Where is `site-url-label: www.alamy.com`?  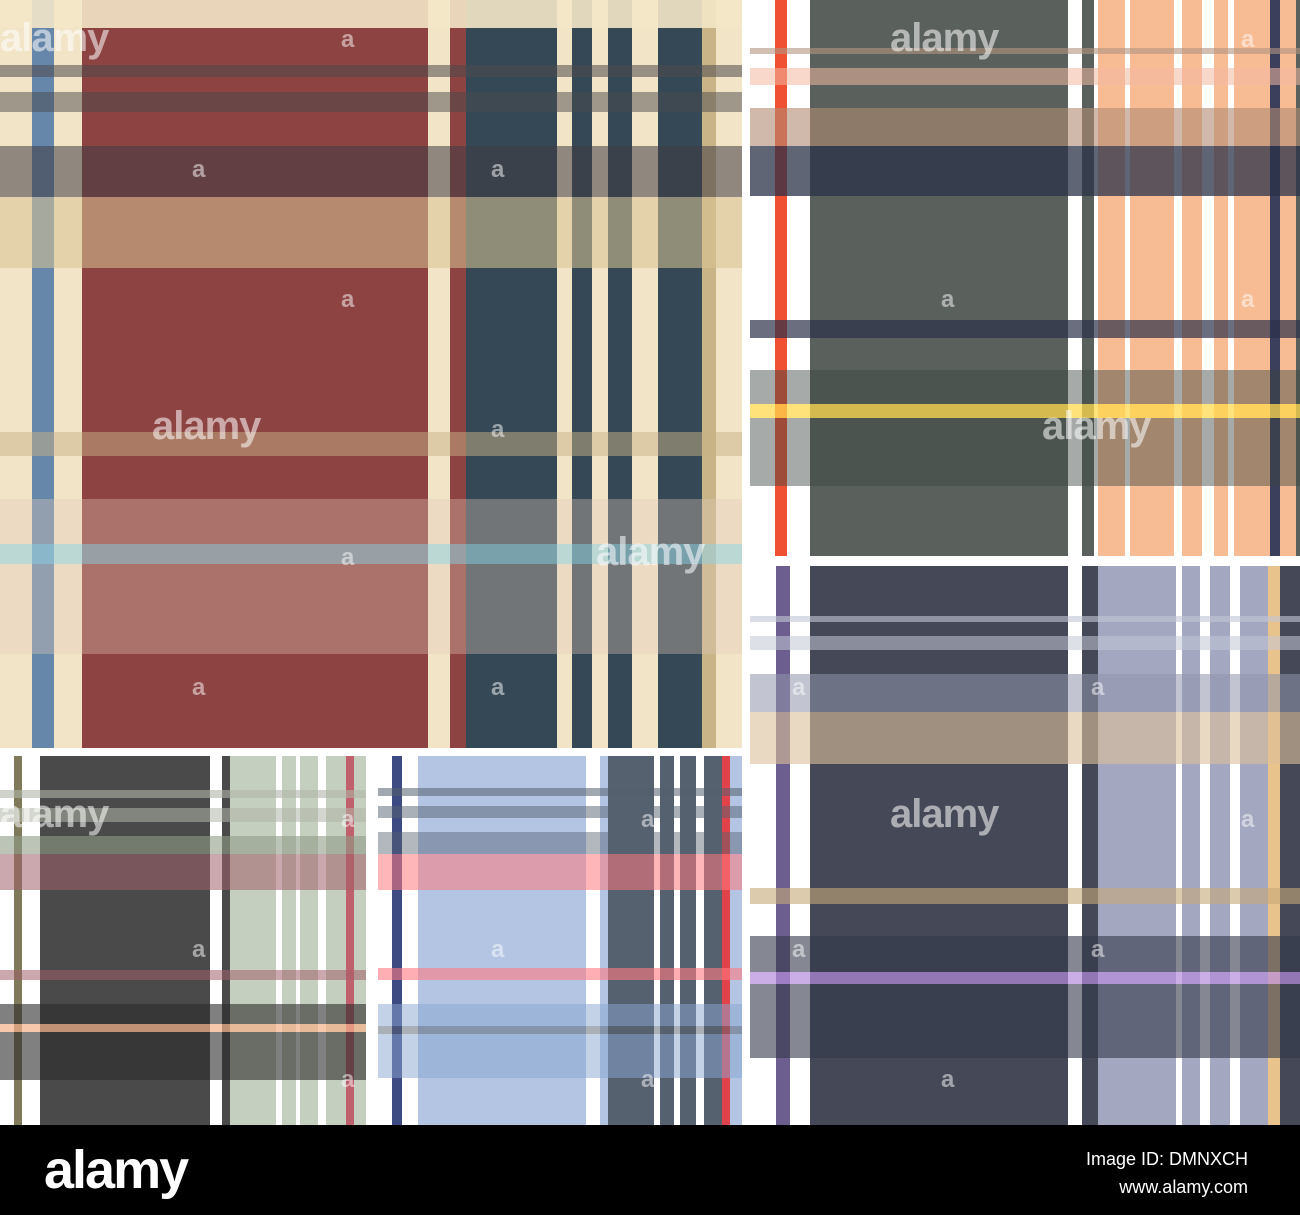
site-url-label: www.alamy.com is located at coordinates (1183, 1187).